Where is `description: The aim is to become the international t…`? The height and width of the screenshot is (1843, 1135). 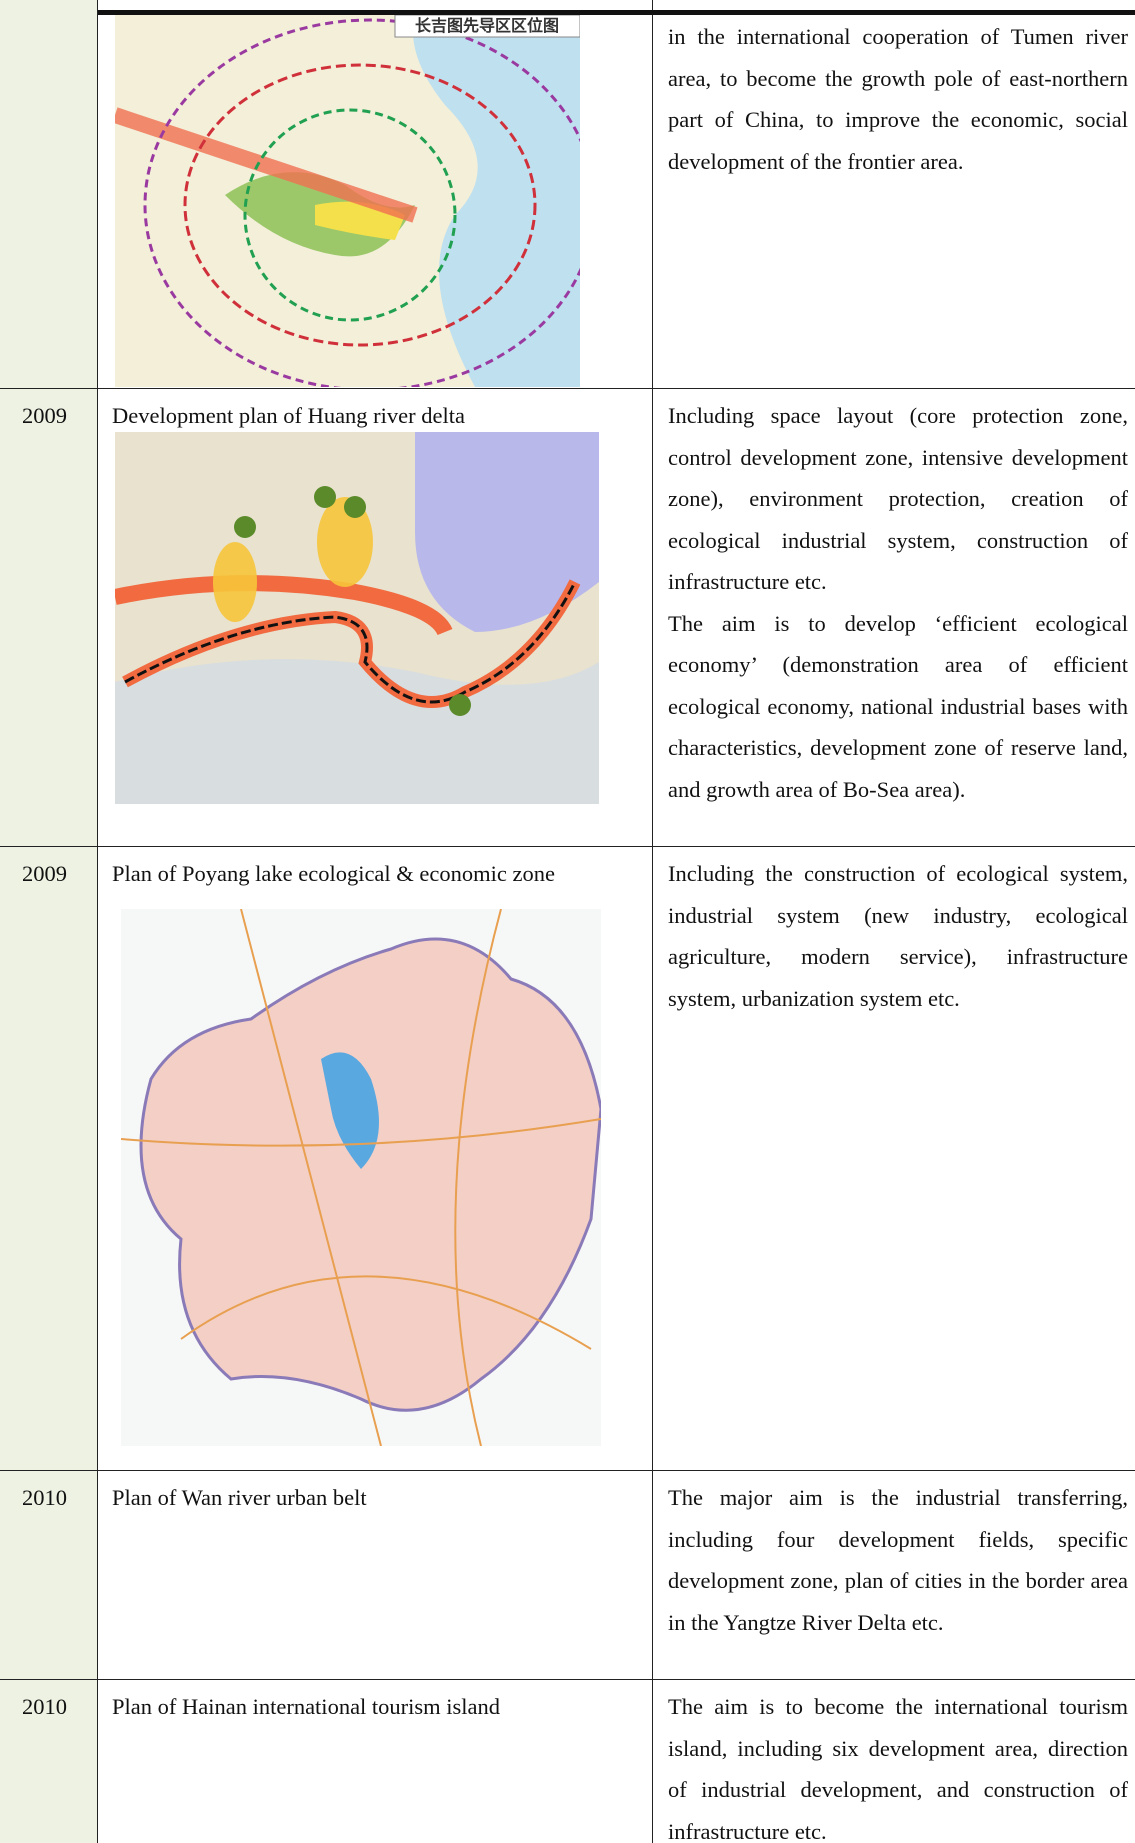
description: The aim is to become the international t… is located at coordinates (898, 1768).